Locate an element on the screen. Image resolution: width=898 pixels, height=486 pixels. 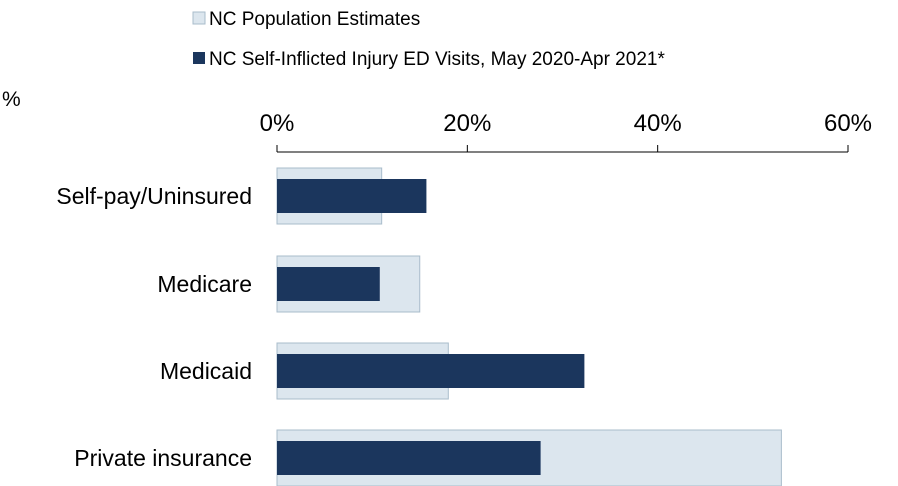
unit-label: % is located at coordinates (11, 99).